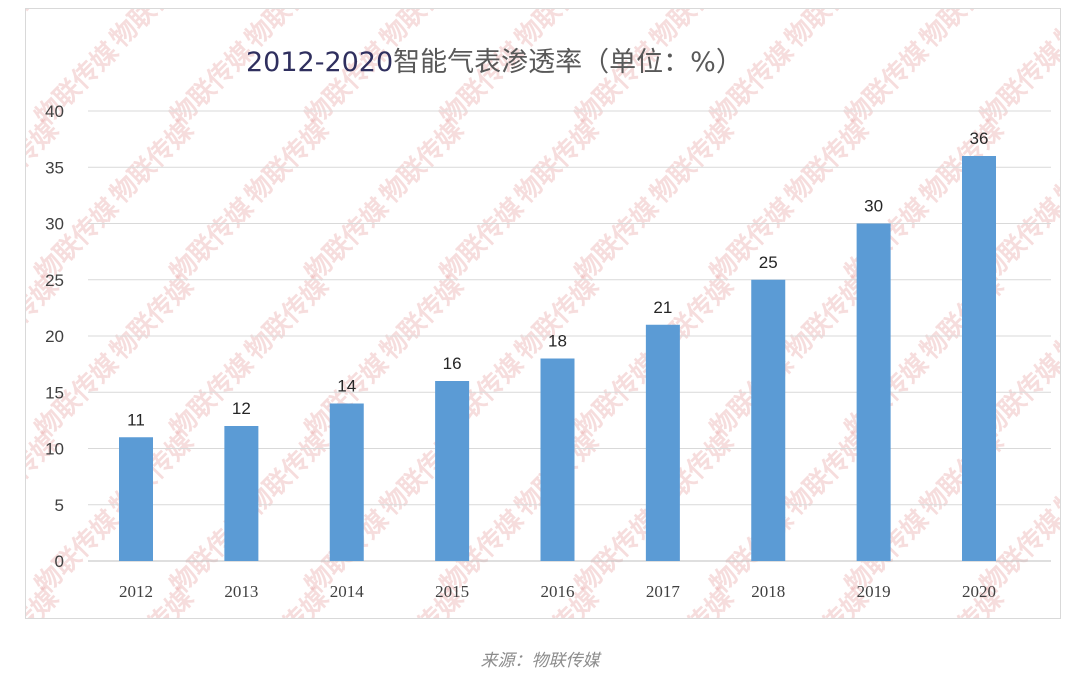  What do you see at coordinates (874, 591) in the screenshot?
I see `x-tick-label-2019: 2019` at bounding box center [874, 591].